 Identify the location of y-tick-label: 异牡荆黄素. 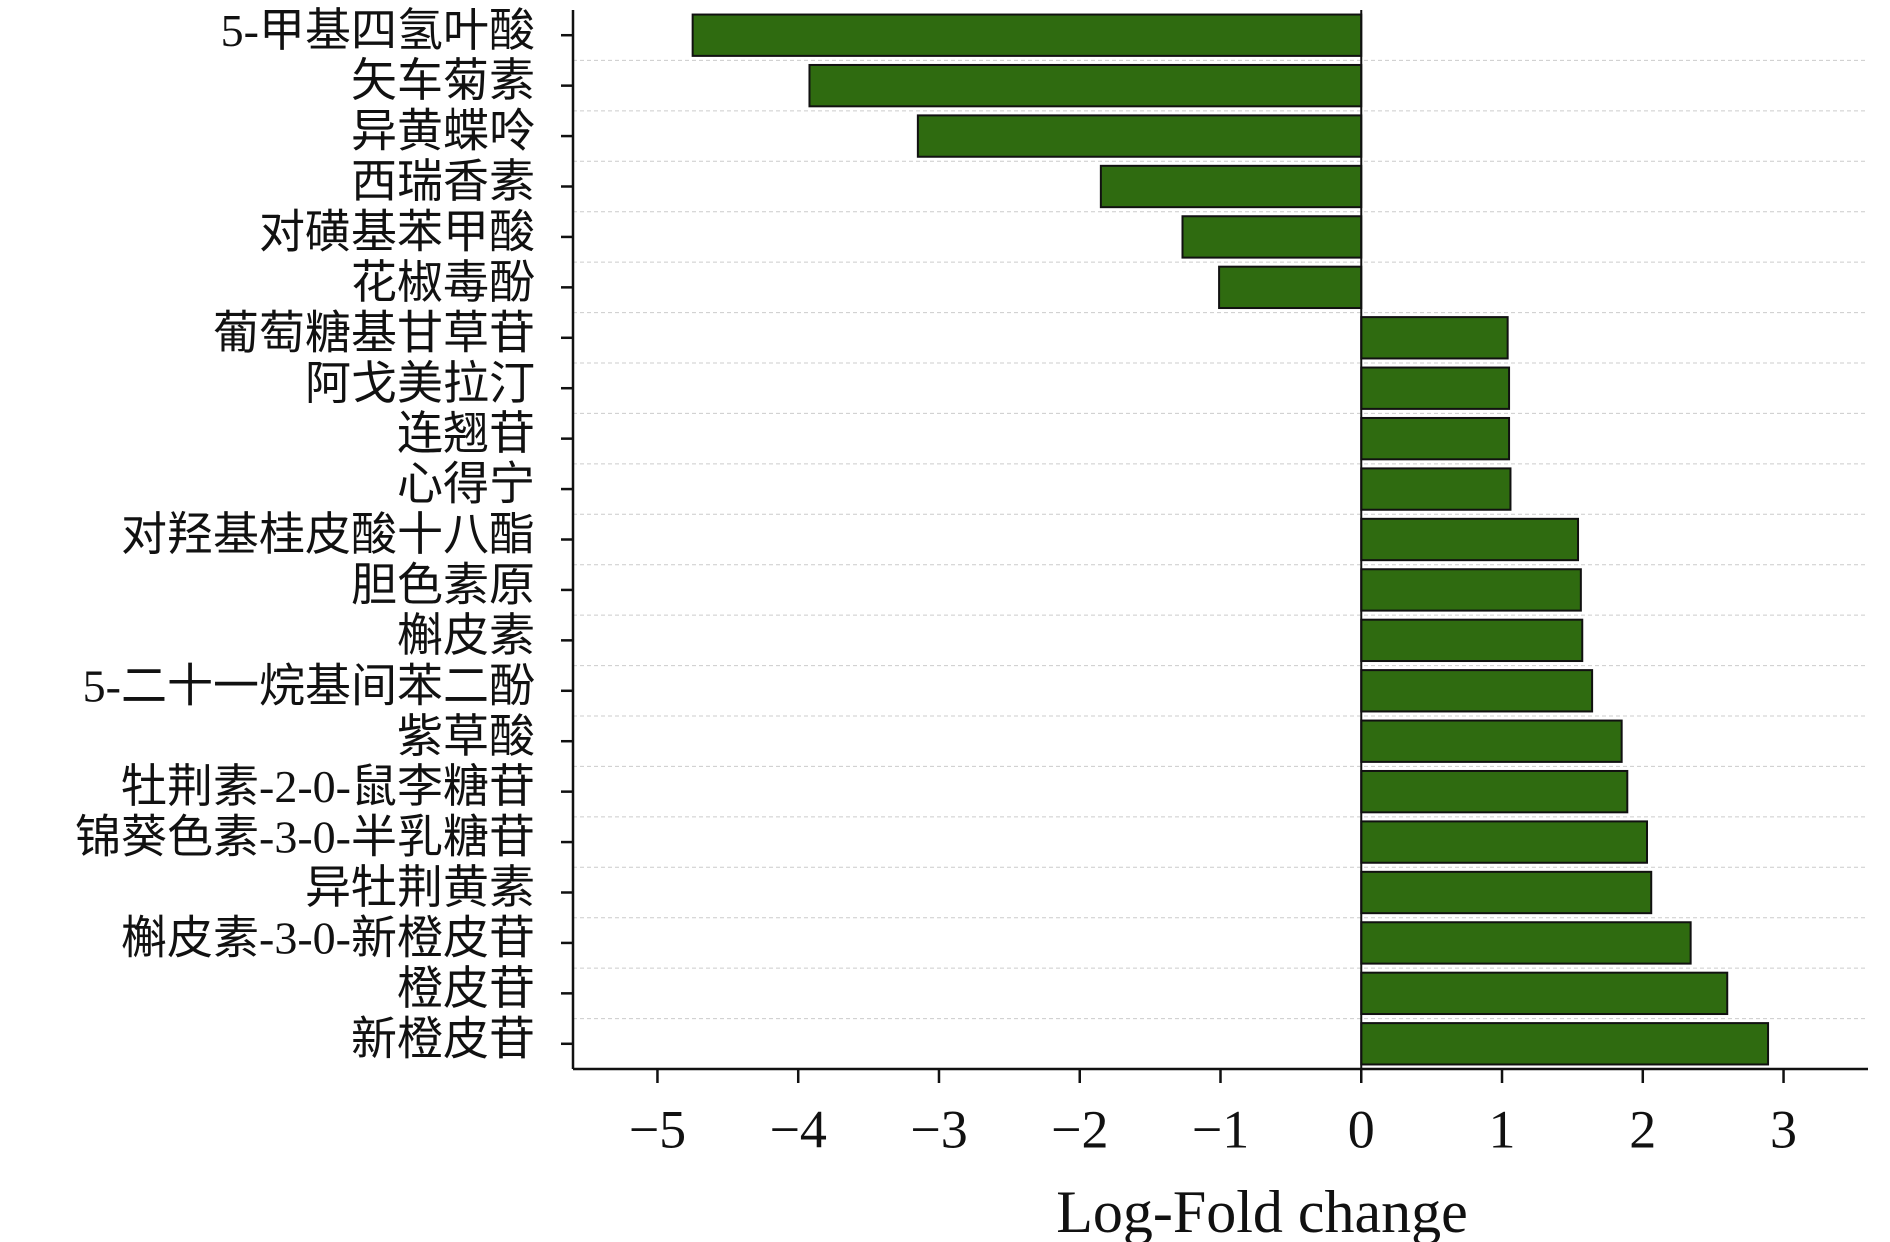
(420, 887).